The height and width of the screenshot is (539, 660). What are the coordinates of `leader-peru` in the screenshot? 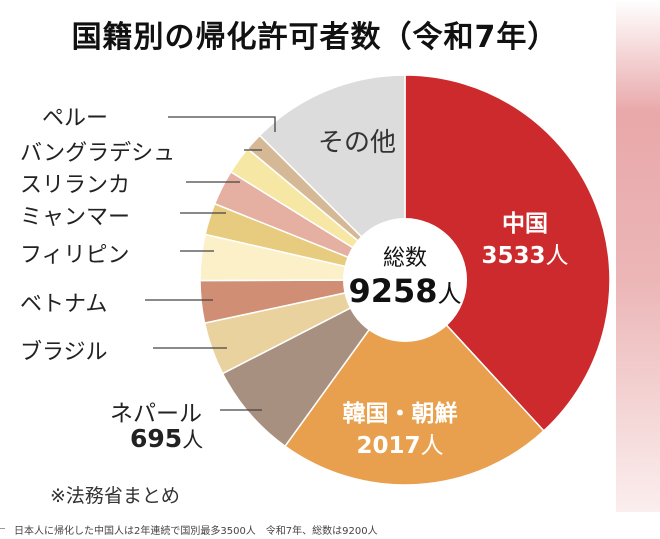 It's located at (222, 124).